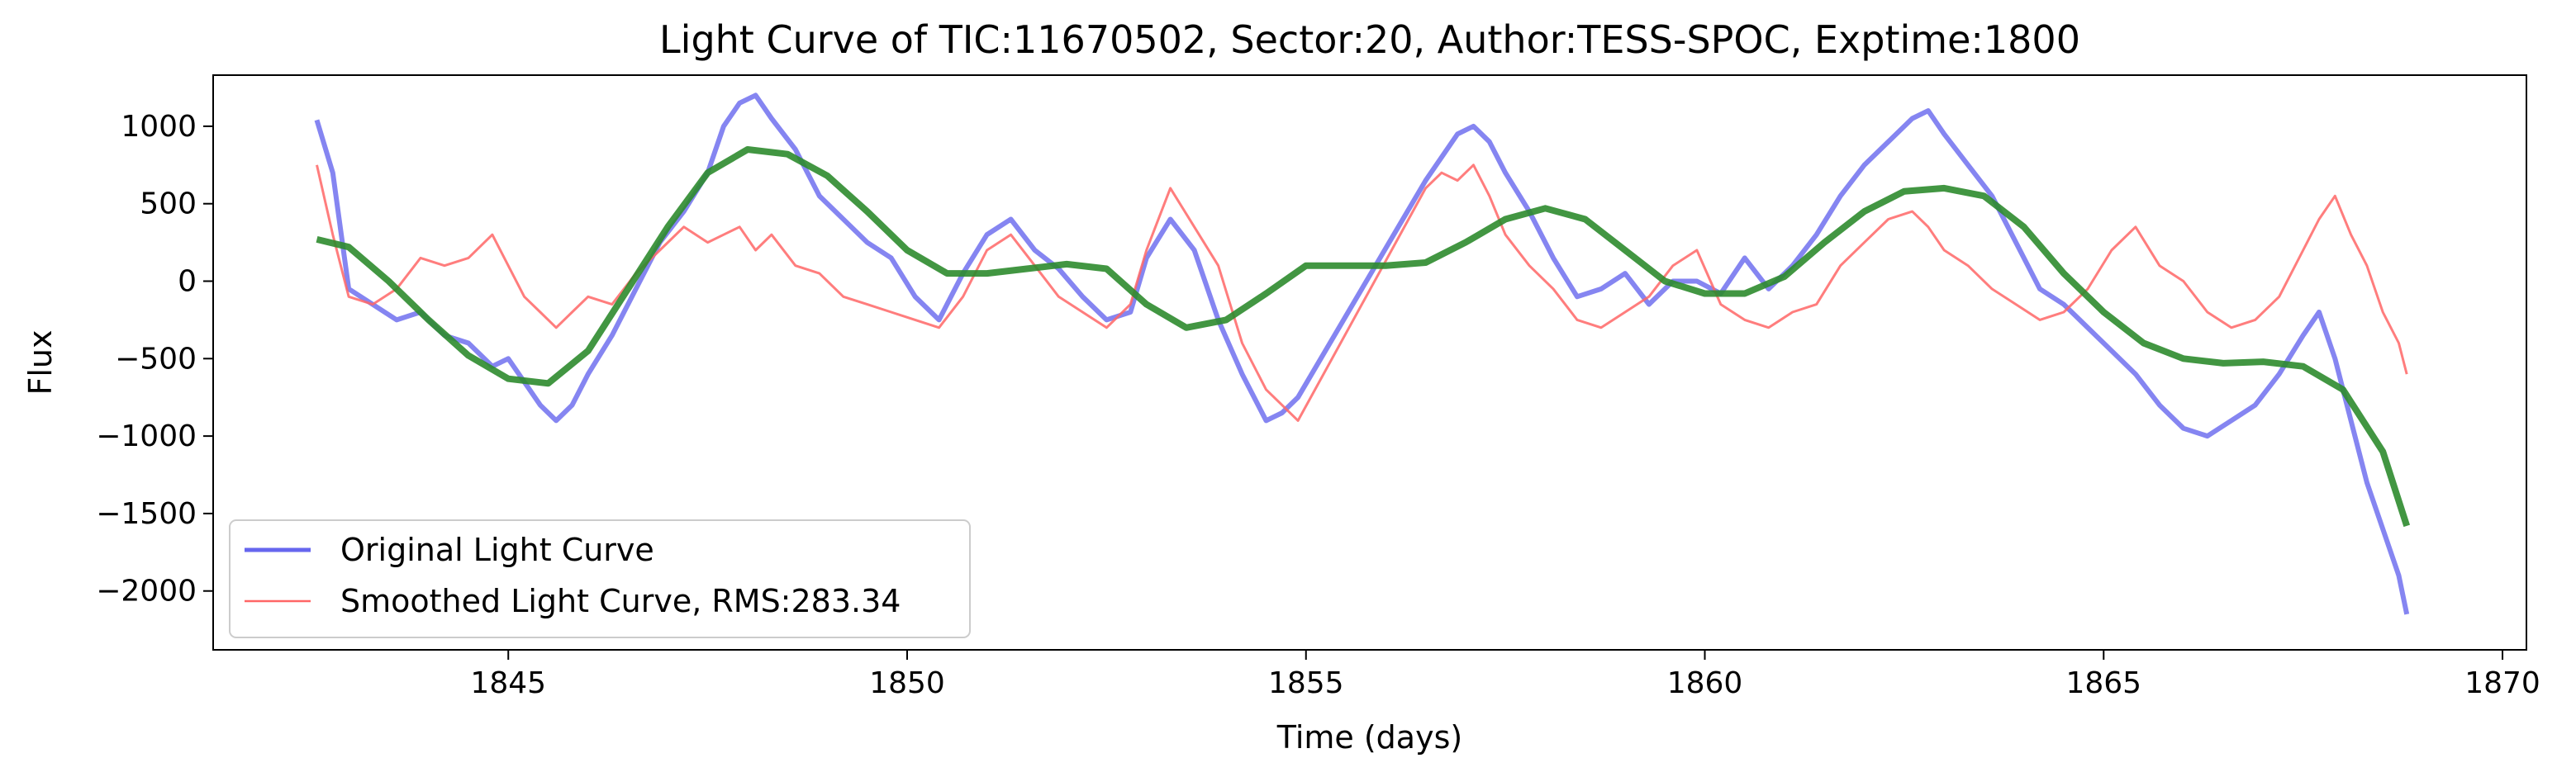  What do you see at coordinates (1505, 675) in the screenshot?
I see `x-axis-ticks: 1845 1850 1855 1860 1865 1870` at bounding box center [1505, 675].